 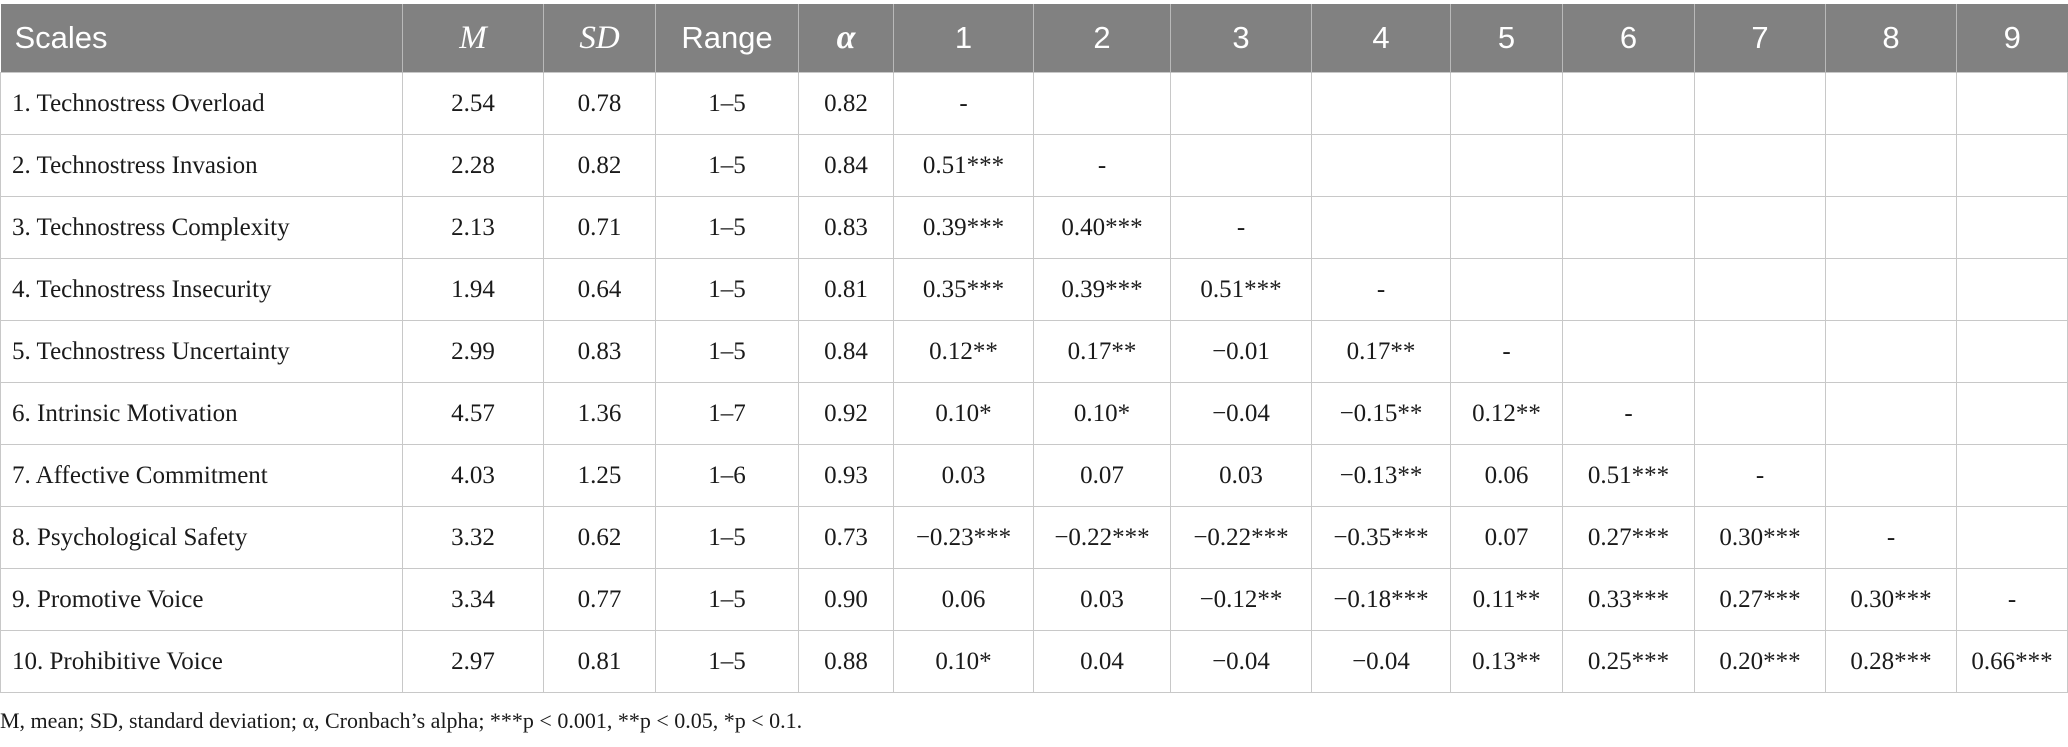 What do you see at coordinates (1102, 227) in the screenshot?
I see `table-cell: 0.40***` at bounding box center [1102, 227].